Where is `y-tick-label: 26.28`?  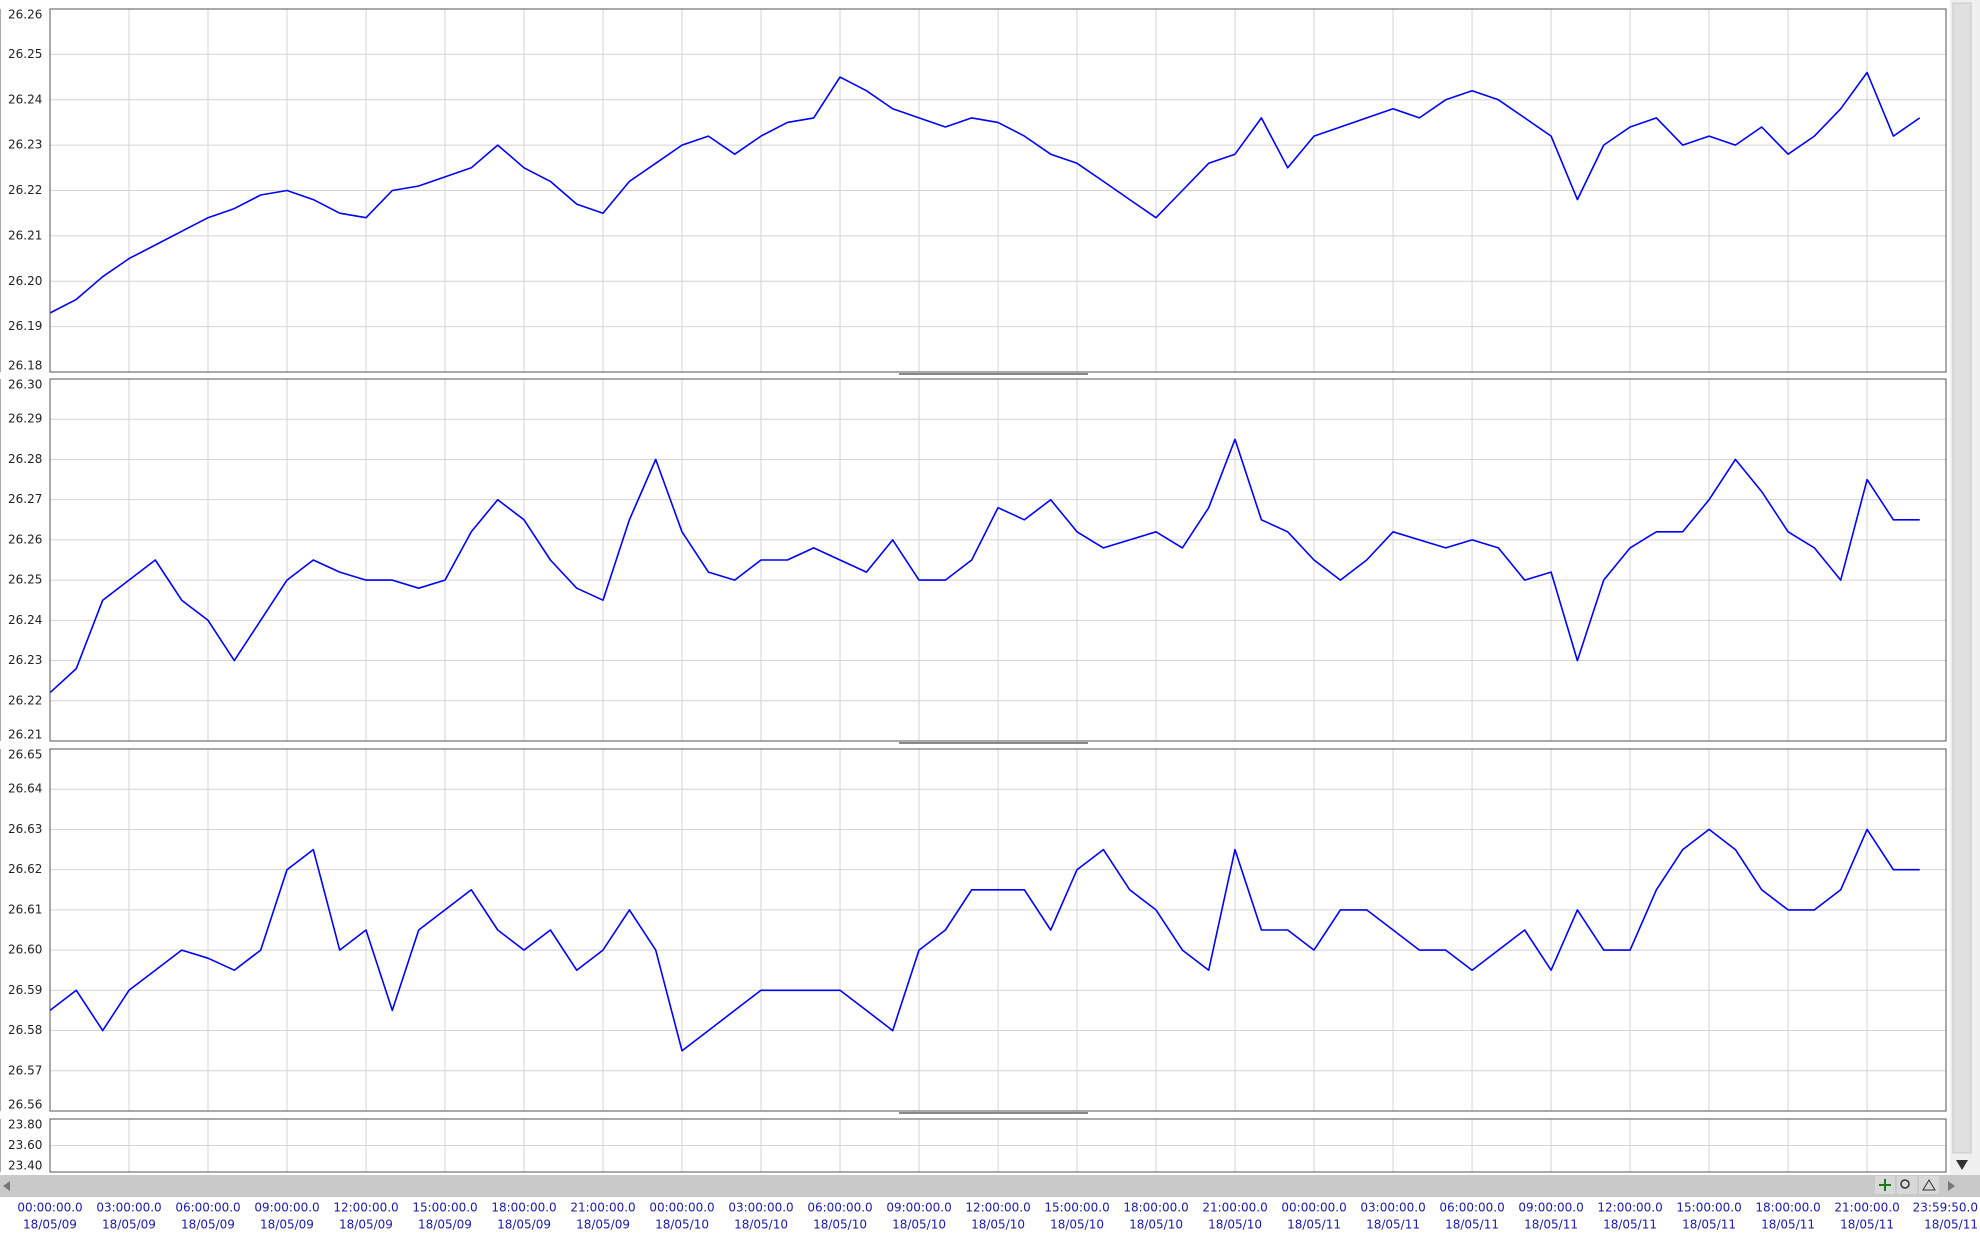 y-tick-label: 26.28 is located at coordinates (25, 459).